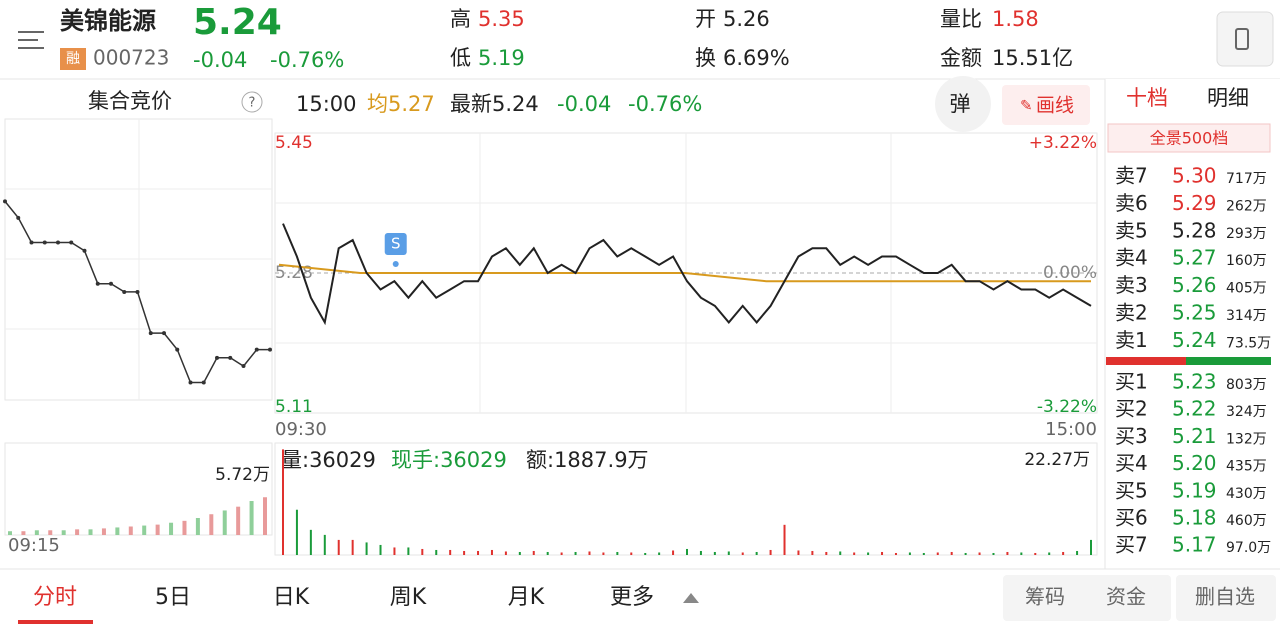 The height and width of the screenshot is (629, 1280). I want to click on order-price: 5.29, so click(1194, 203).